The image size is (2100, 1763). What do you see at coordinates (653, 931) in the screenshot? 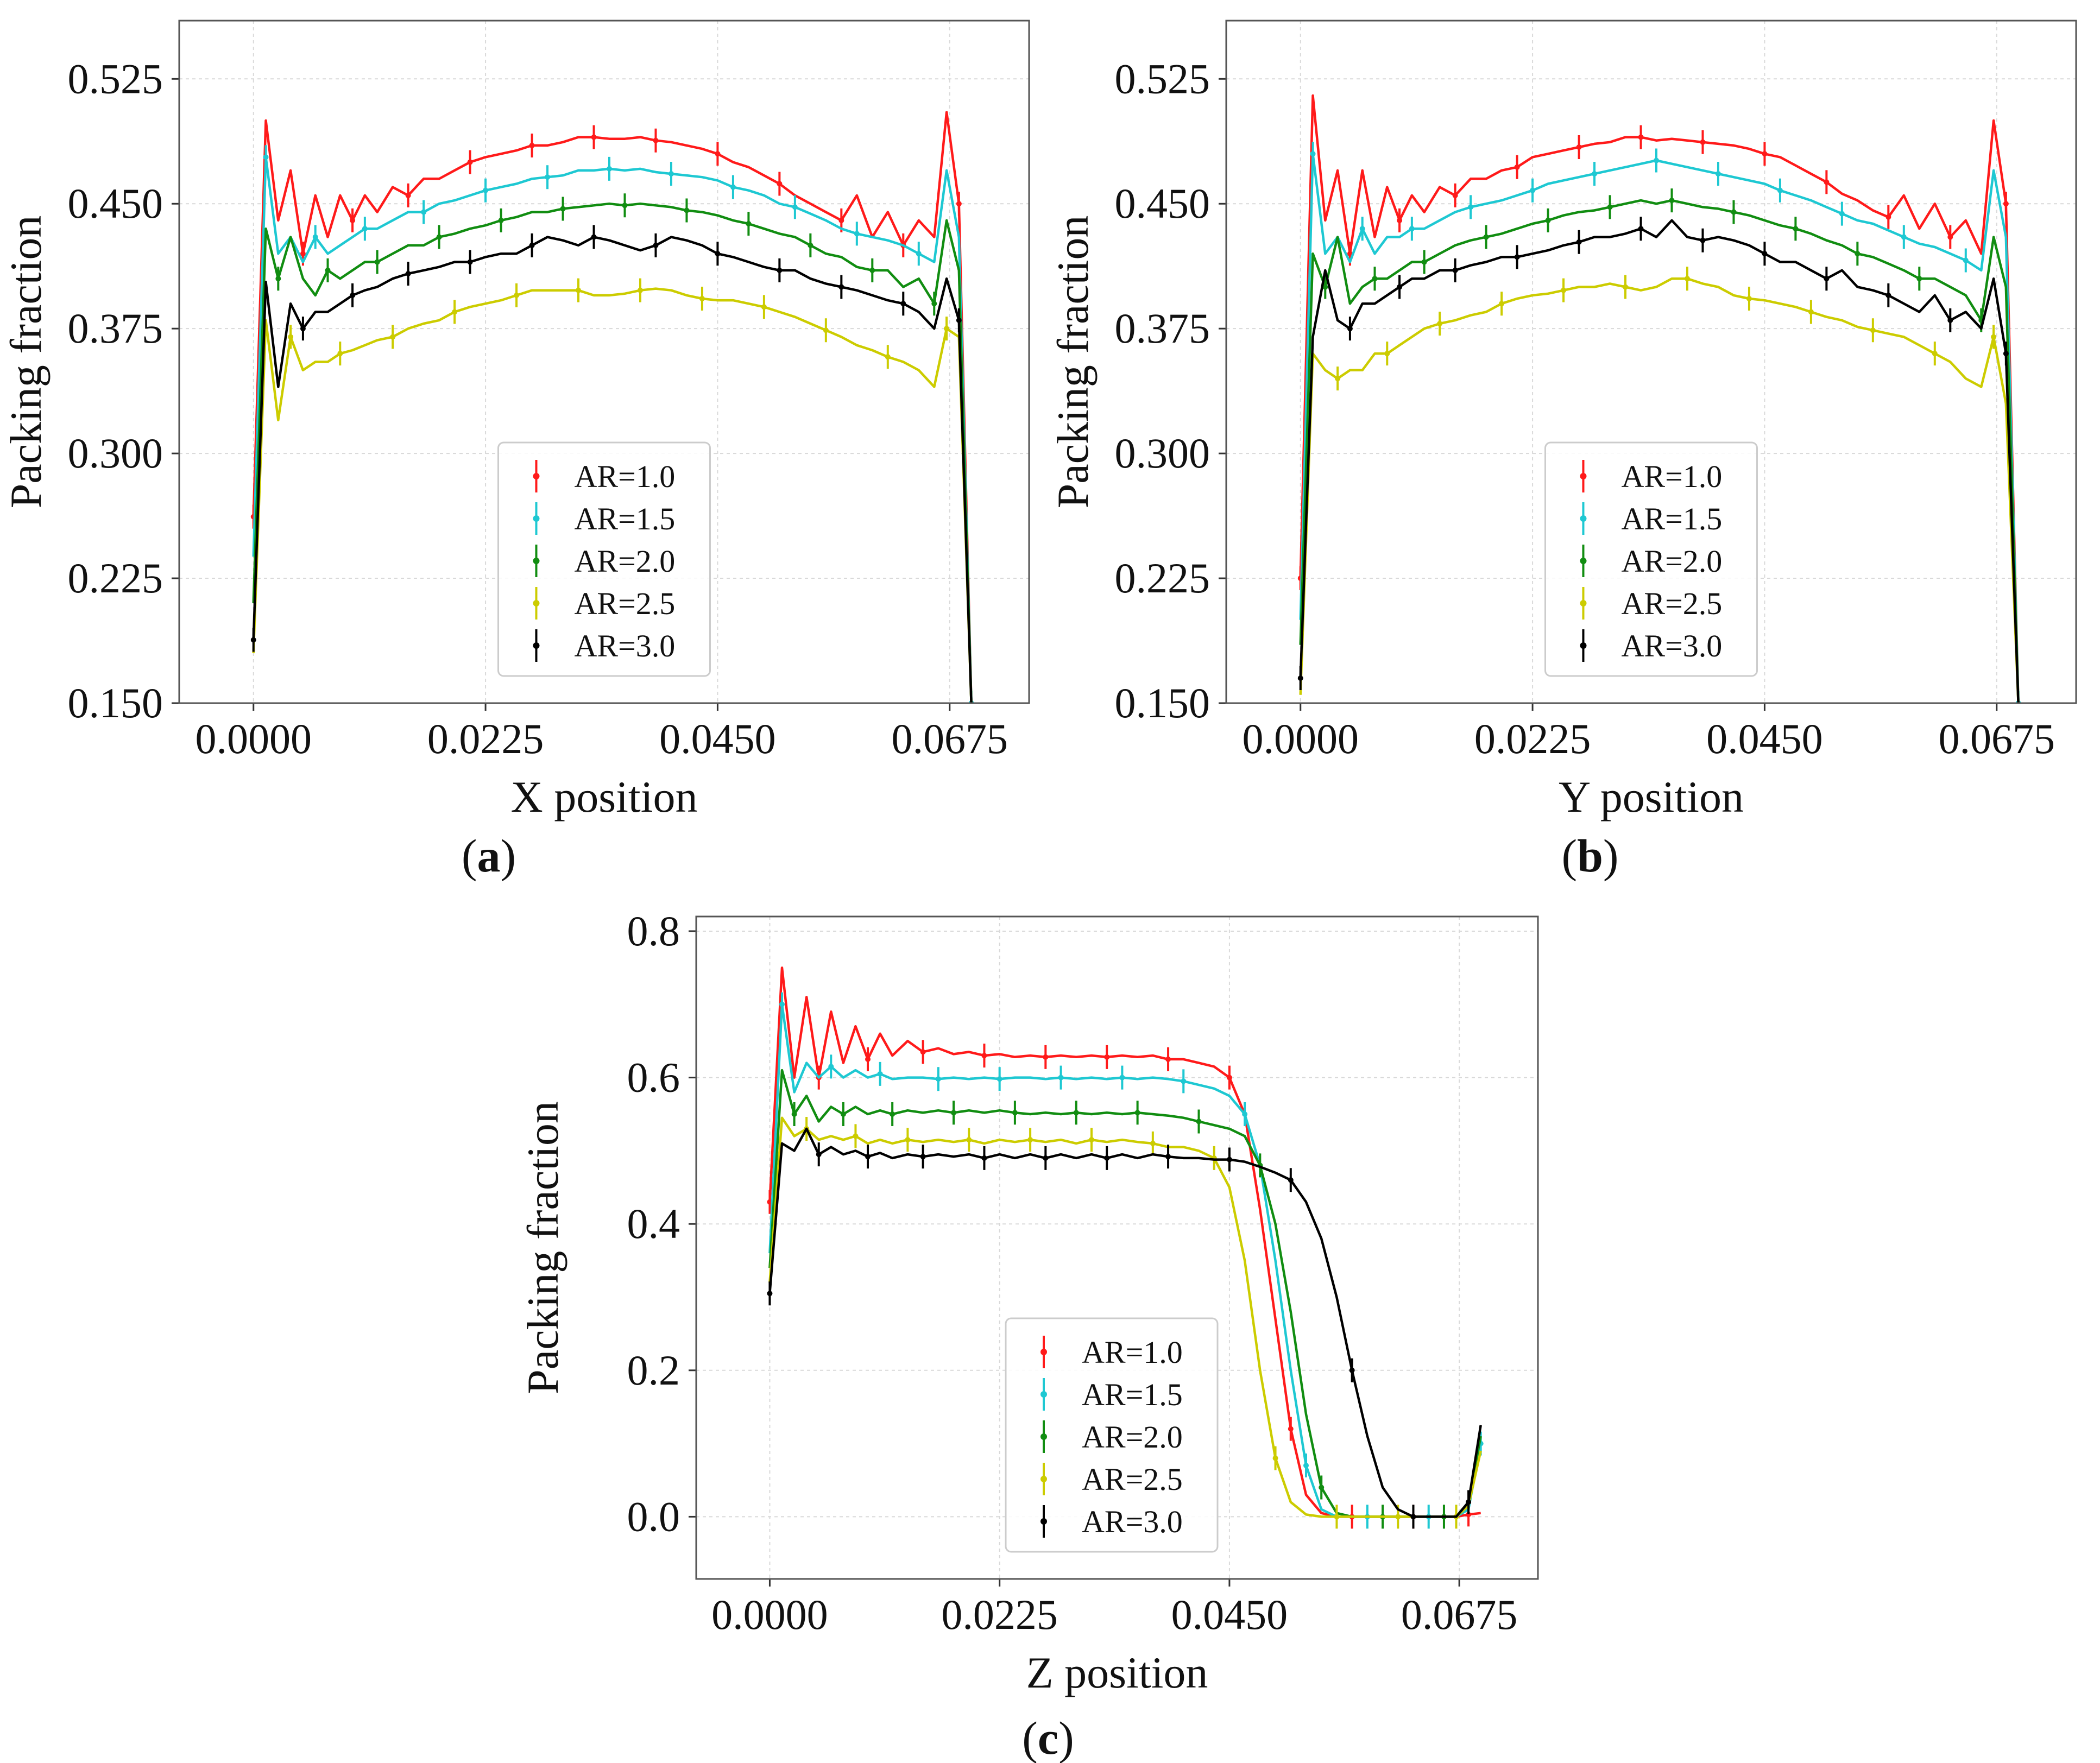
I see `y-tick-label: 0.8` at bounding box center [653, 931].